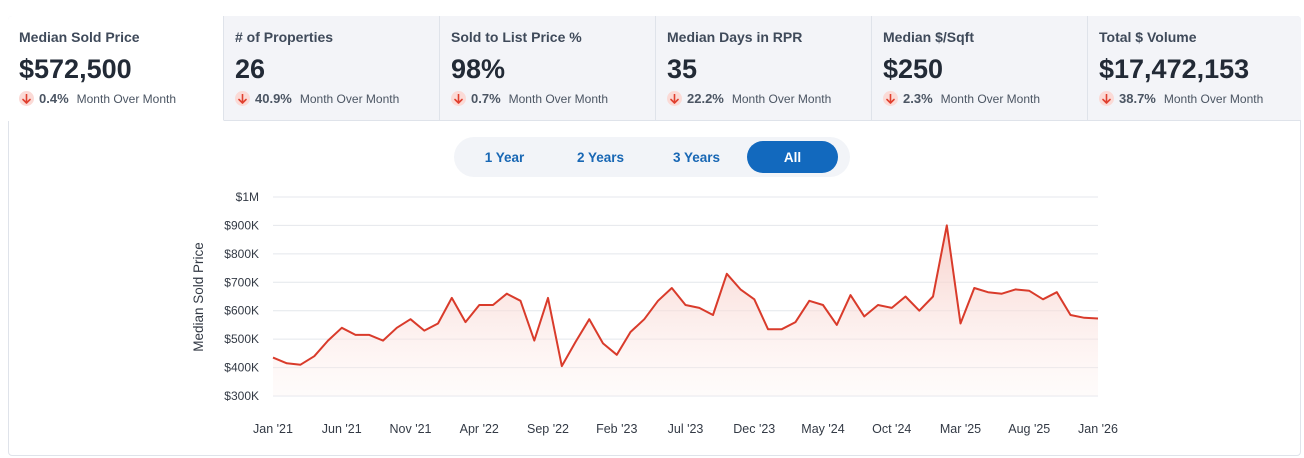  I want to click on tab-value: 26, so click(250, 69).